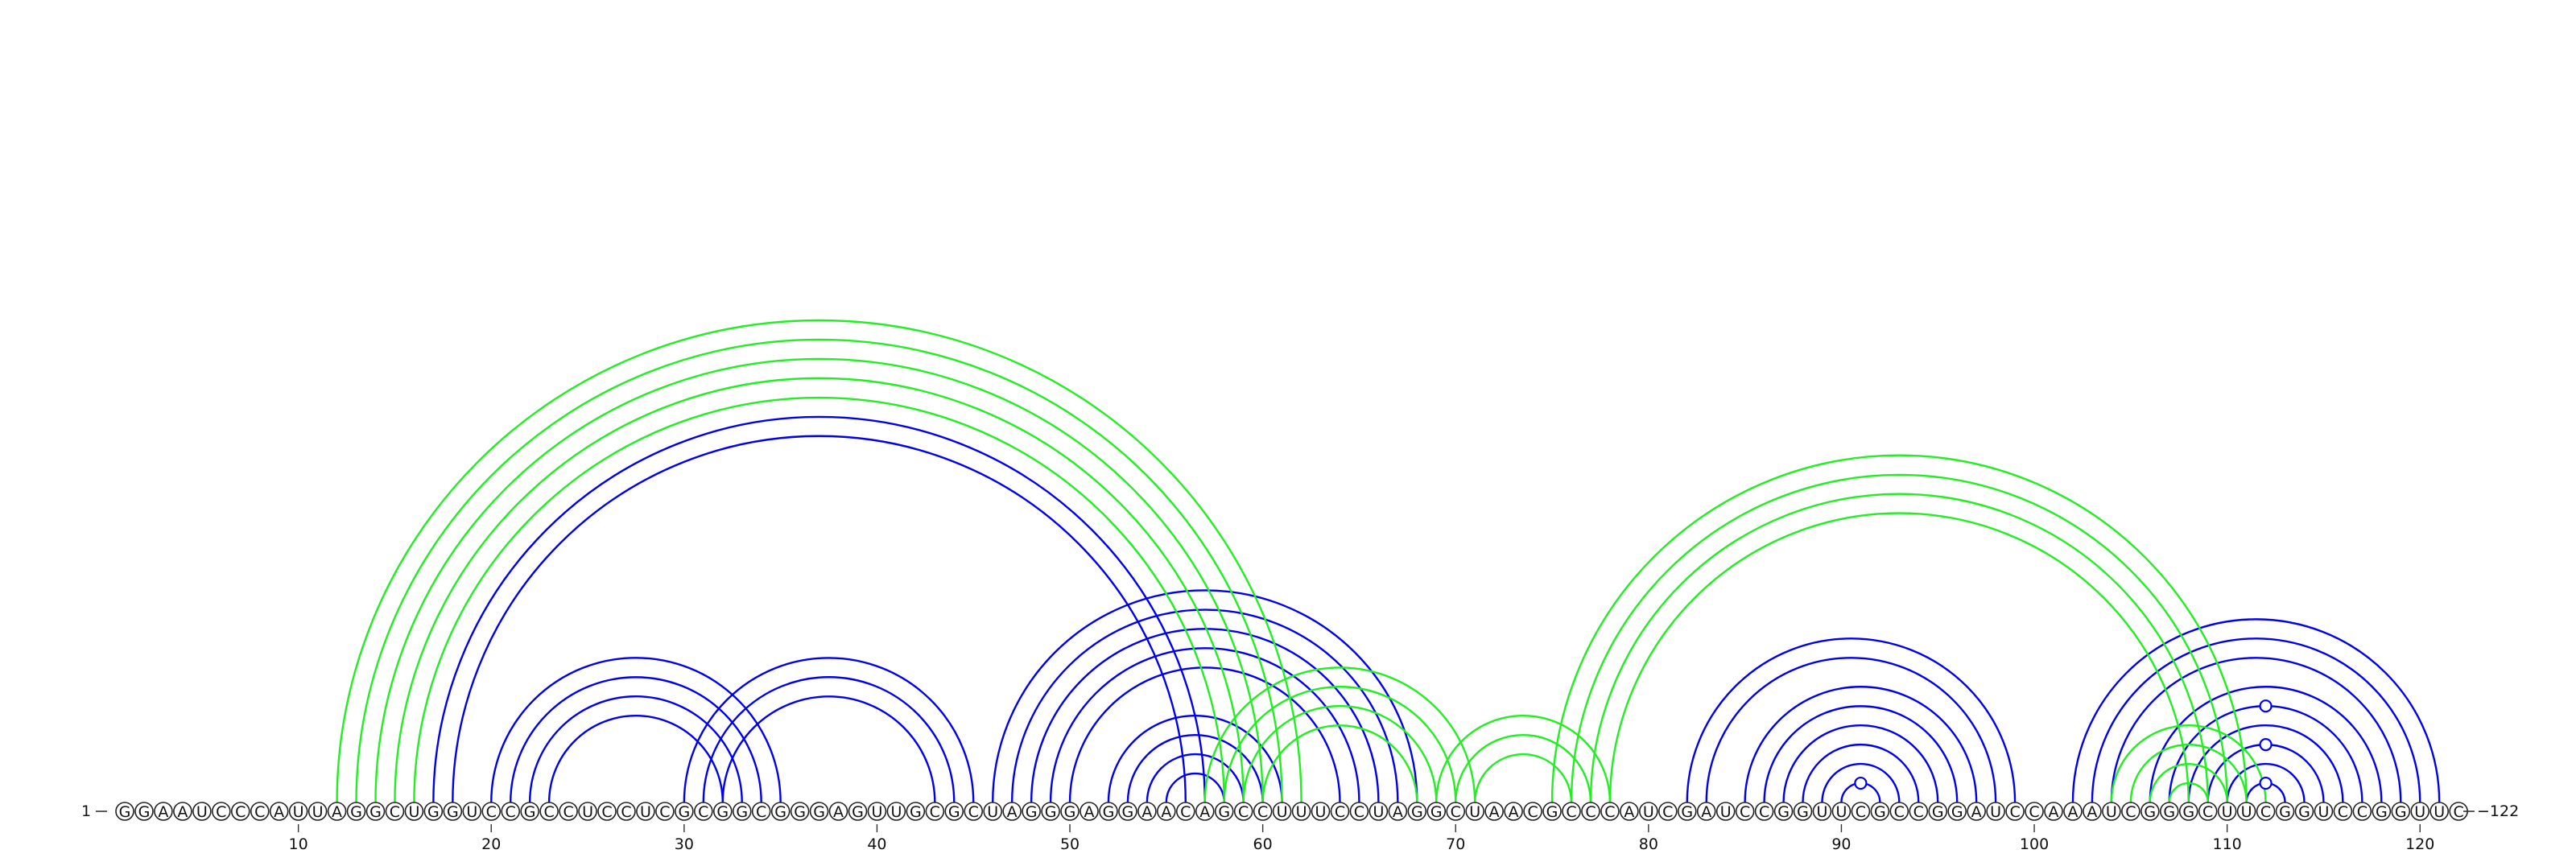  I want to click on tick-label: 60, so click(1263, 844).